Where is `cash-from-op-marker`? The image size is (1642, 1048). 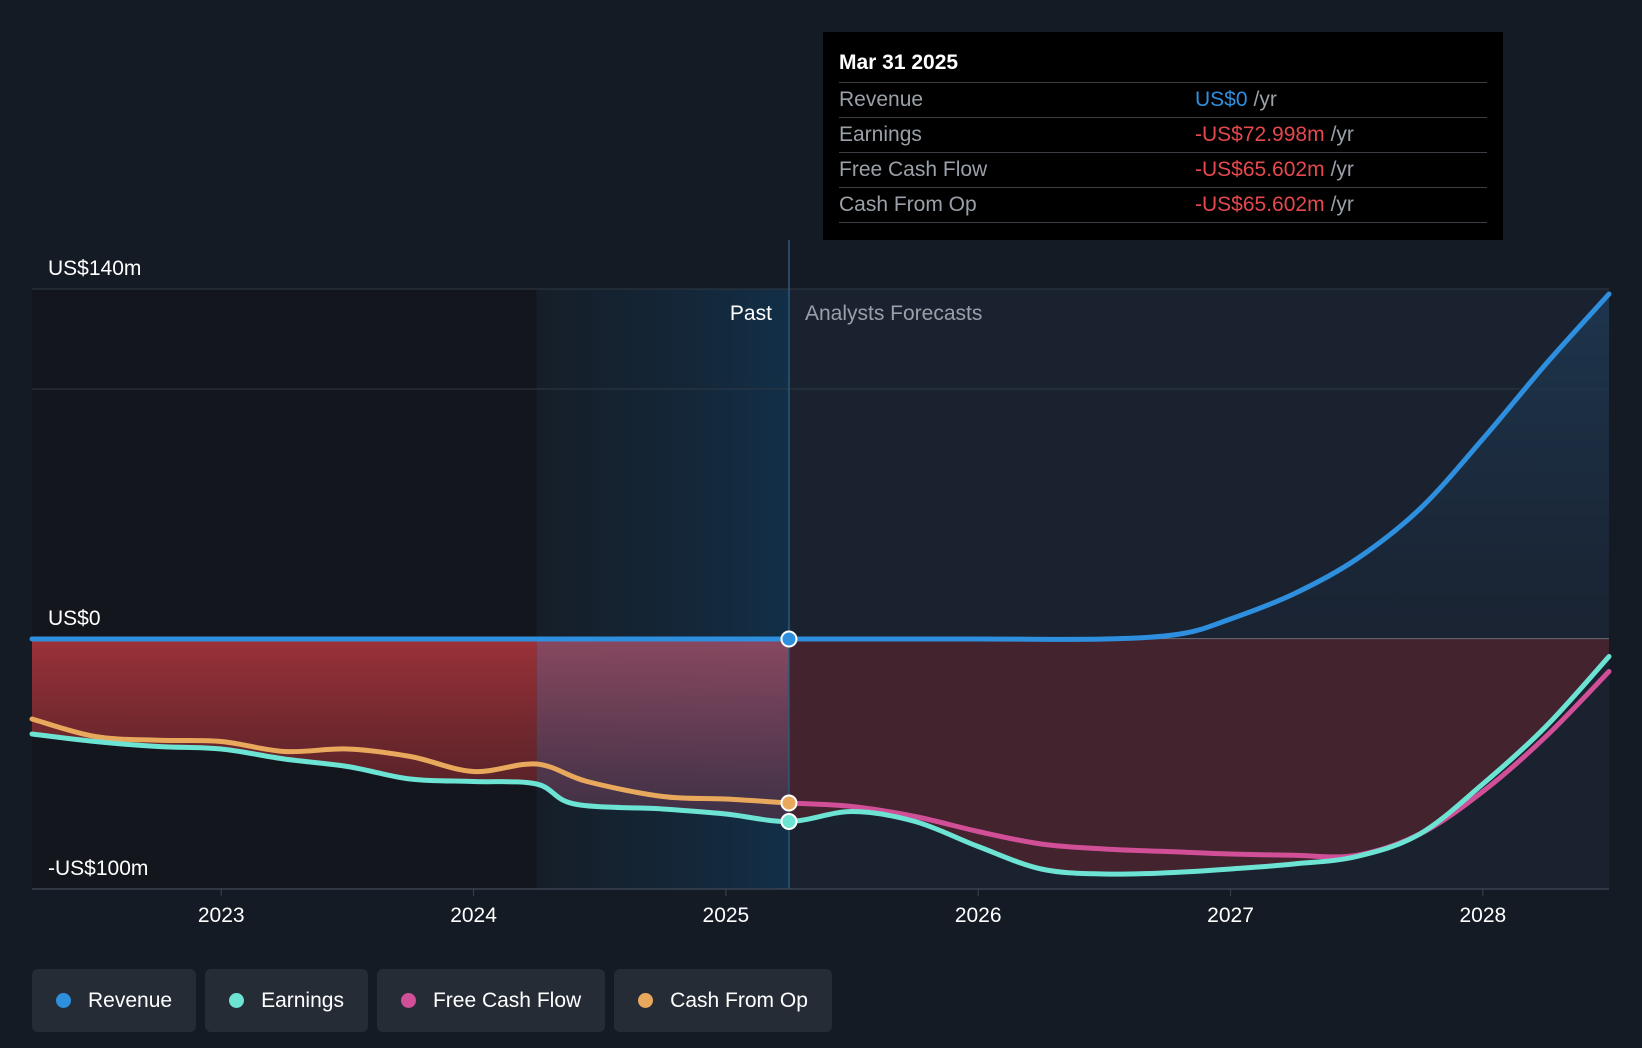
cash-from-op-marker is located at coordinates (789, 803).